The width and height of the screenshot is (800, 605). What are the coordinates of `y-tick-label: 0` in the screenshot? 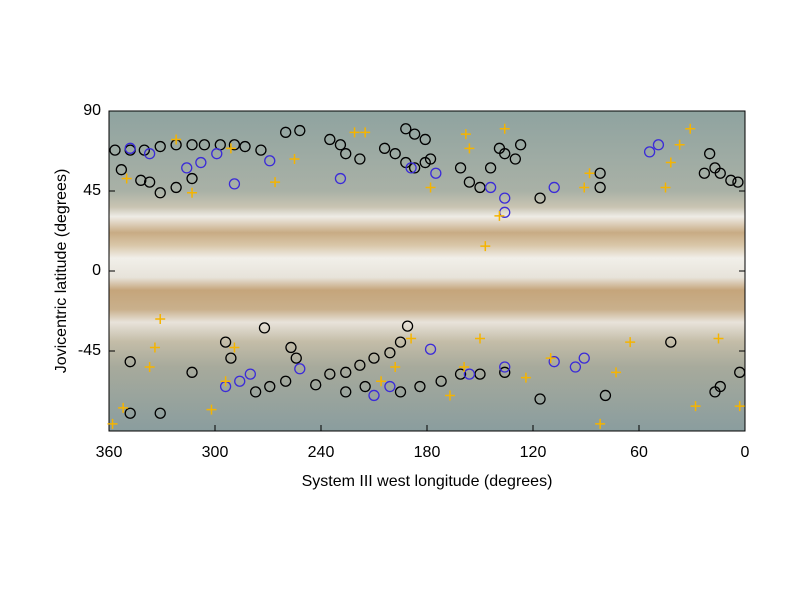 It's located at (96, 270).